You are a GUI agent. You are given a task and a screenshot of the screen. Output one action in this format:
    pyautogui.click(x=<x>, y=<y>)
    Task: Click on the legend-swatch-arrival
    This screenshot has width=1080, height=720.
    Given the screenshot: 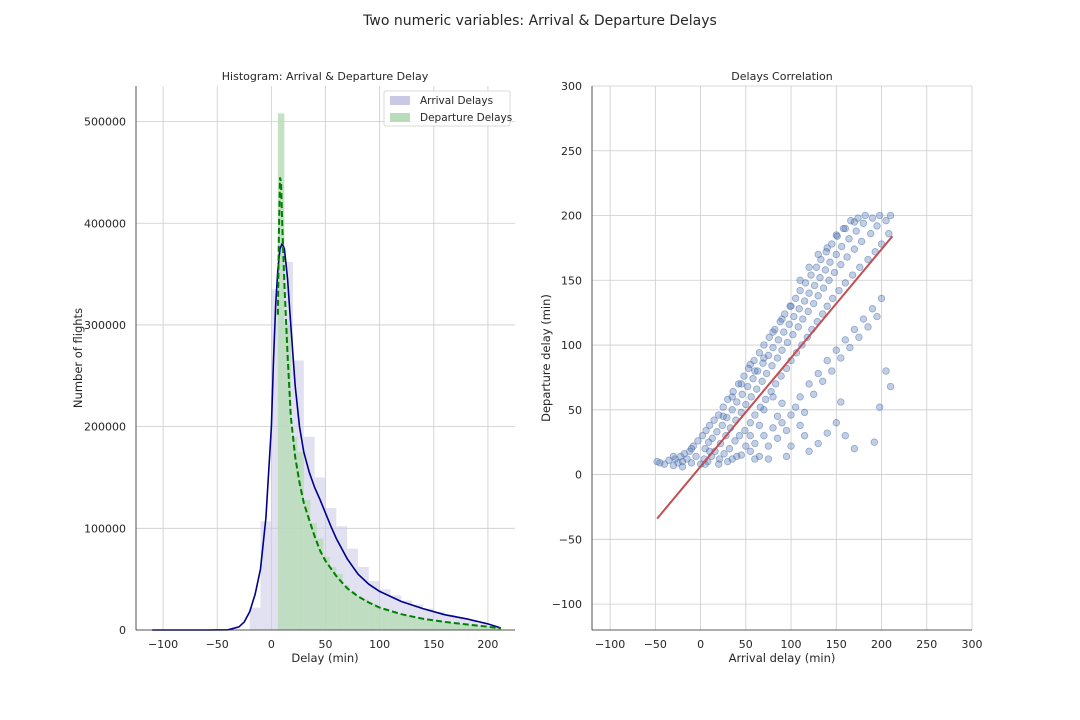 What is the action you would take?
    pyautogui.click(x=400, y=100)
    